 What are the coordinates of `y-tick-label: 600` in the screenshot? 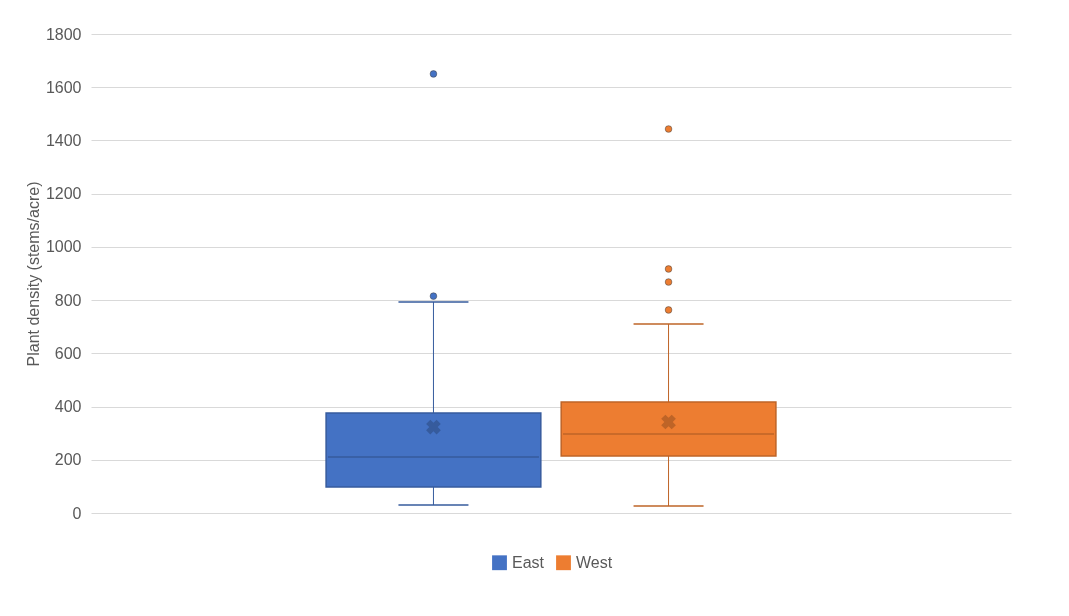 It's located at (68, 353).